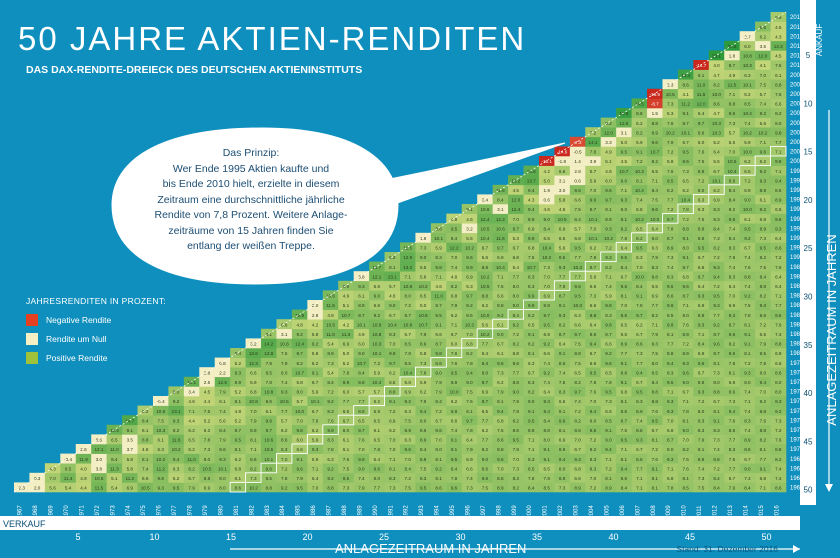 This screenshot has width=840, height=558. What do you see at coordinates (638, 512) in the screenshot?
I see `sell-year-label: 2007` at bounding box center [638, 512].